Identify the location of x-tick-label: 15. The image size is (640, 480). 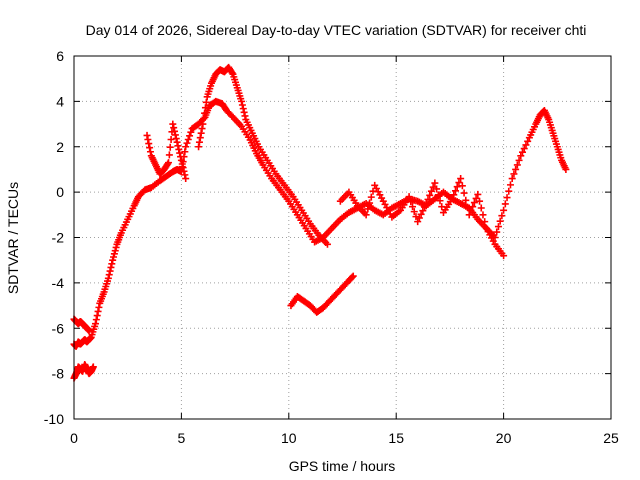
(396, 438).